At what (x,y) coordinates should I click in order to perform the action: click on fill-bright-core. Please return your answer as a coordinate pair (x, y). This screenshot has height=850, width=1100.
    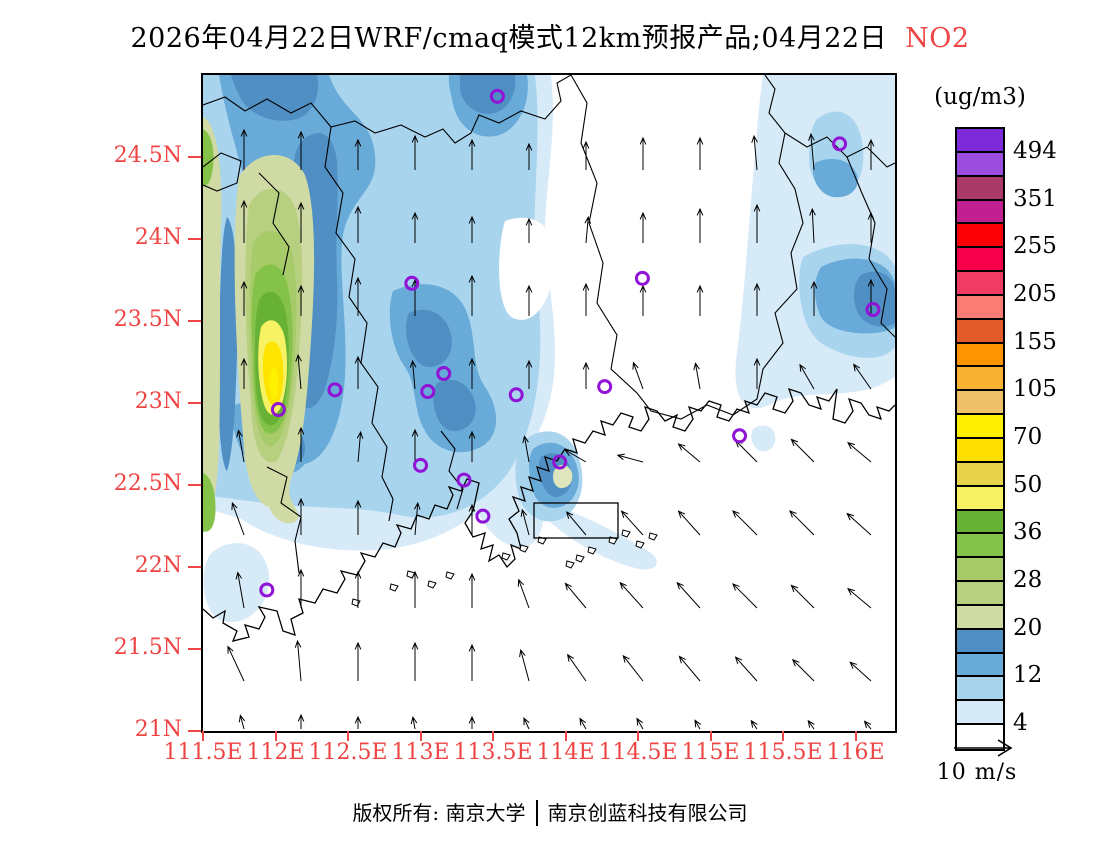
    Looking at the image, I should click on (274, 384).